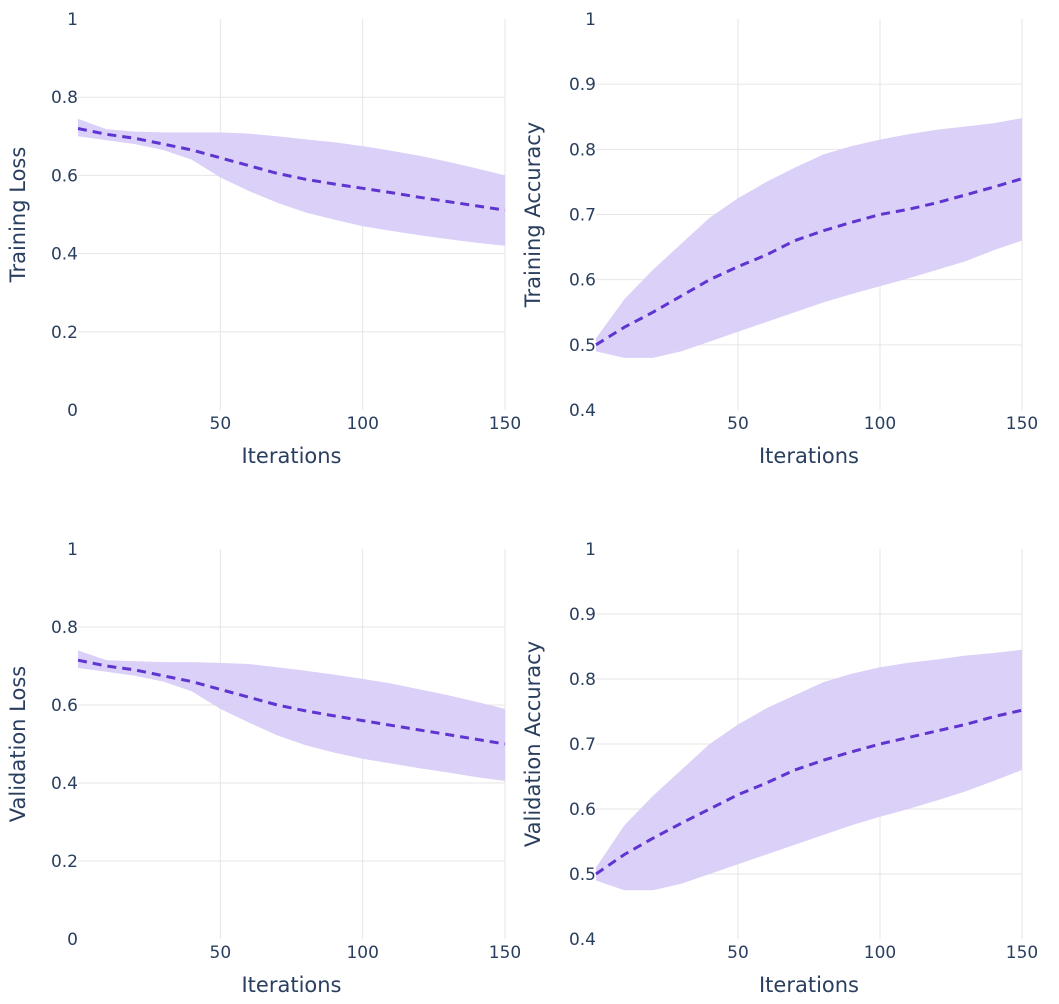  I want to click on training-loss-y-tick-label: 1, so click(72, 20).